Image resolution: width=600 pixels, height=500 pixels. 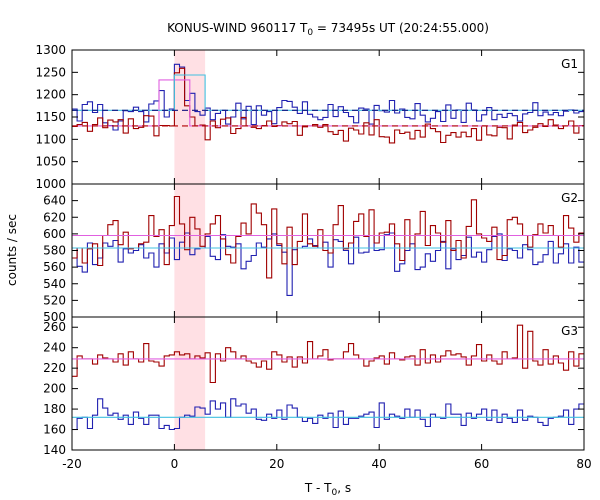 What do you see at coordinates (481, 464) in the screenshot?
I see `x-tick-label: 60` at bounding box center [481, 464].